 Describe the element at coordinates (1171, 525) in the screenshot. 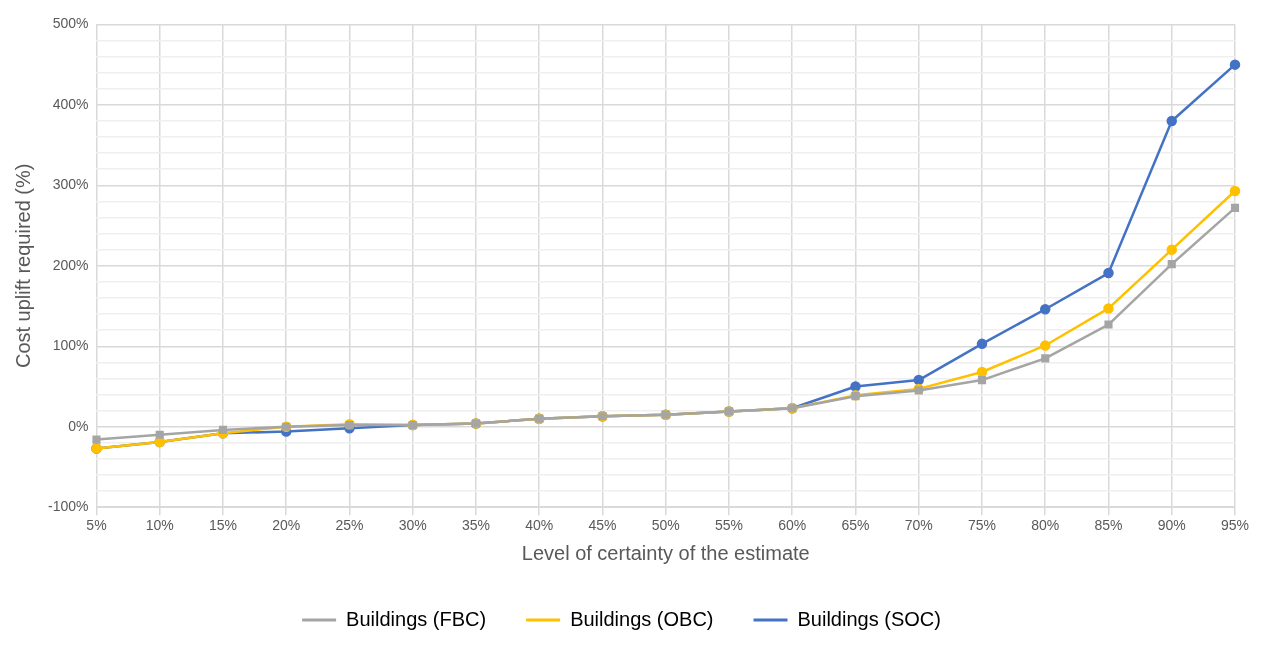

I see `x-tick-label: 90%` at that location.